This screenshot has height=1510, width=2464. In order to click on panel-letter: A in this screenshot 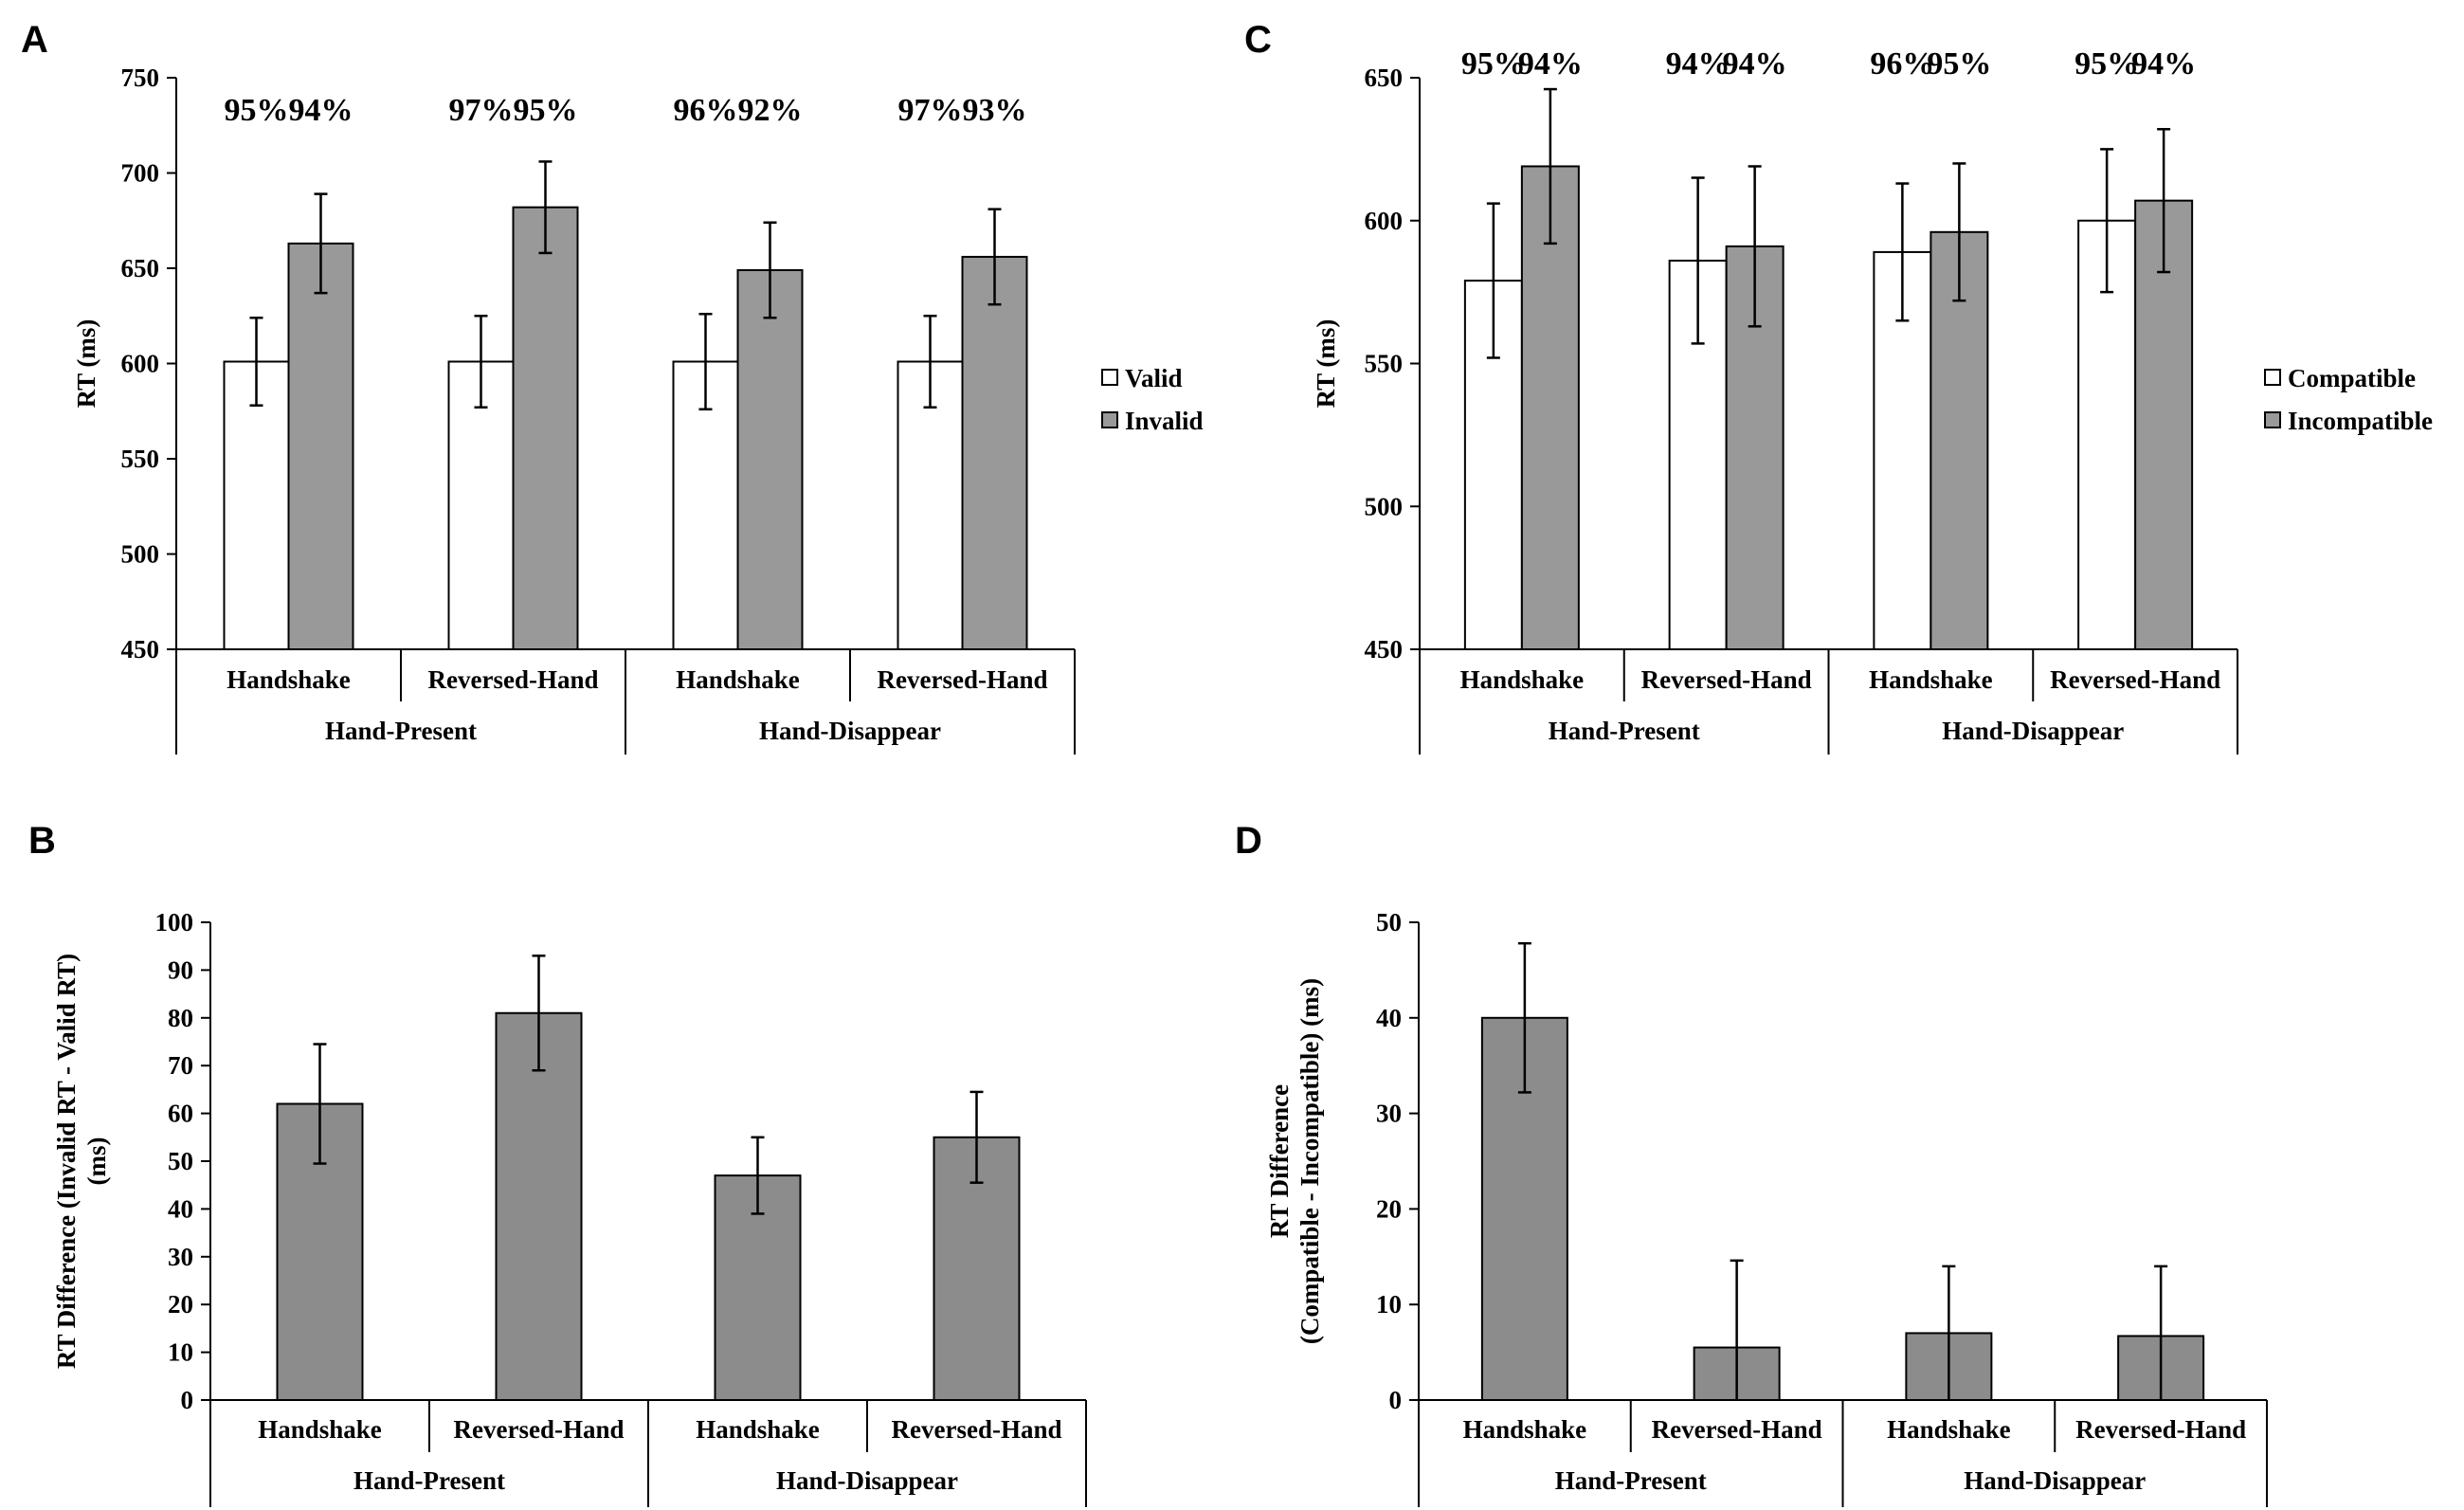, I will do `click(34, 40)`.